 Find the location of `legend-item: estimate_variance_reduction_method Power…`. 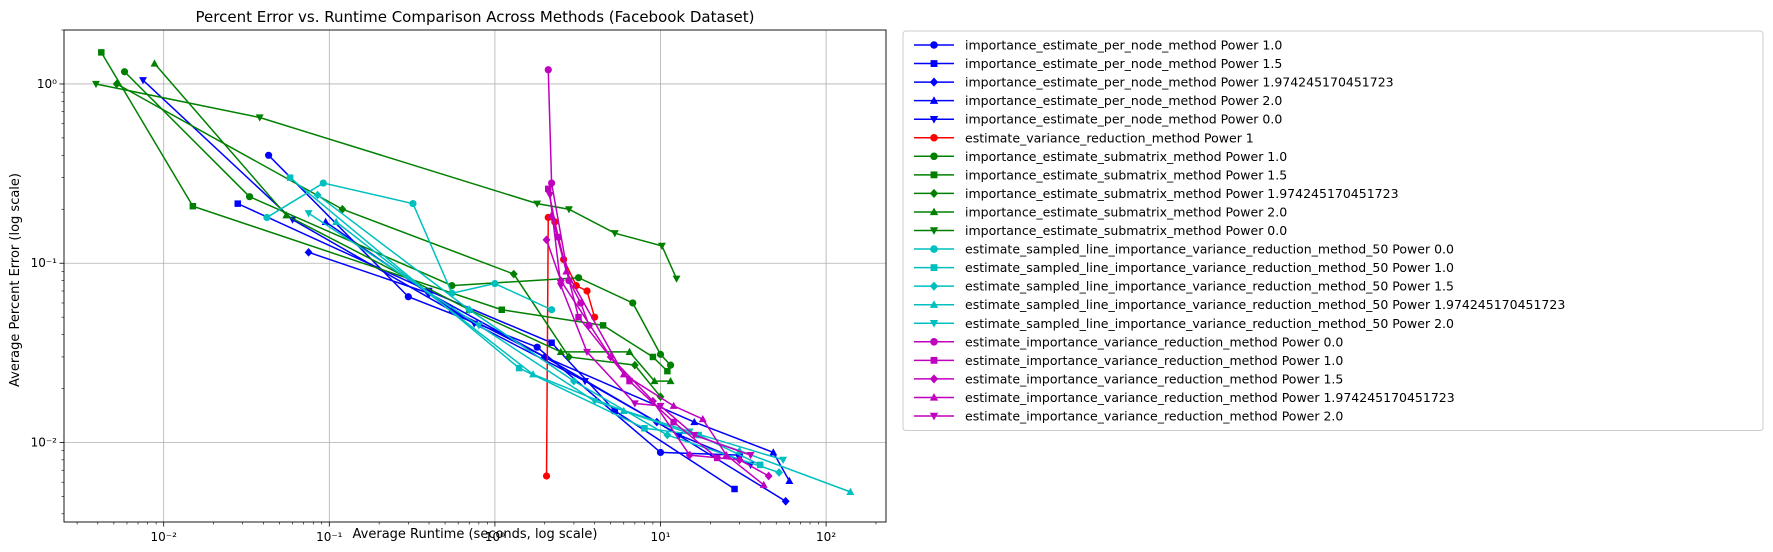

legend-item: estimate_variance_reduction_method Power… is located at coordinates (1084, 137).